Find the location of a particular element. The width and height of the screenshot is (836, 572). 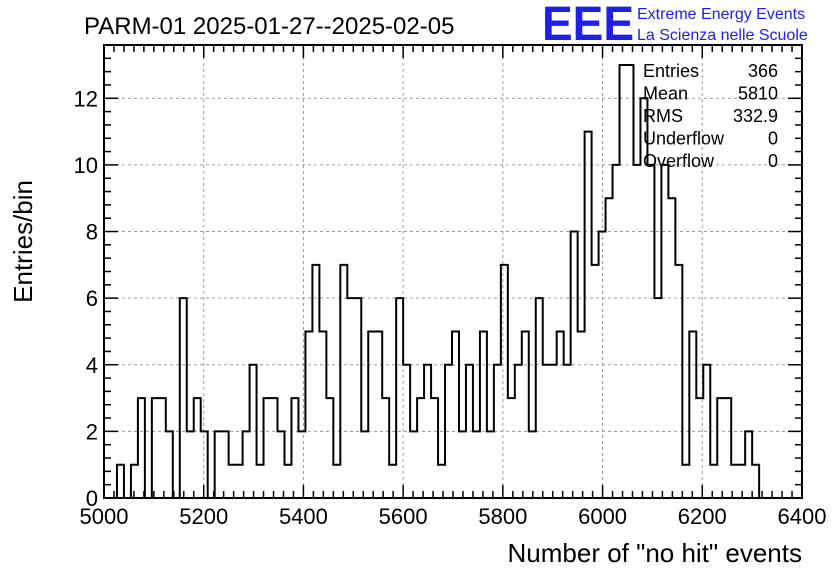

stats-value: 5810 is located at coordinates (758, 94).